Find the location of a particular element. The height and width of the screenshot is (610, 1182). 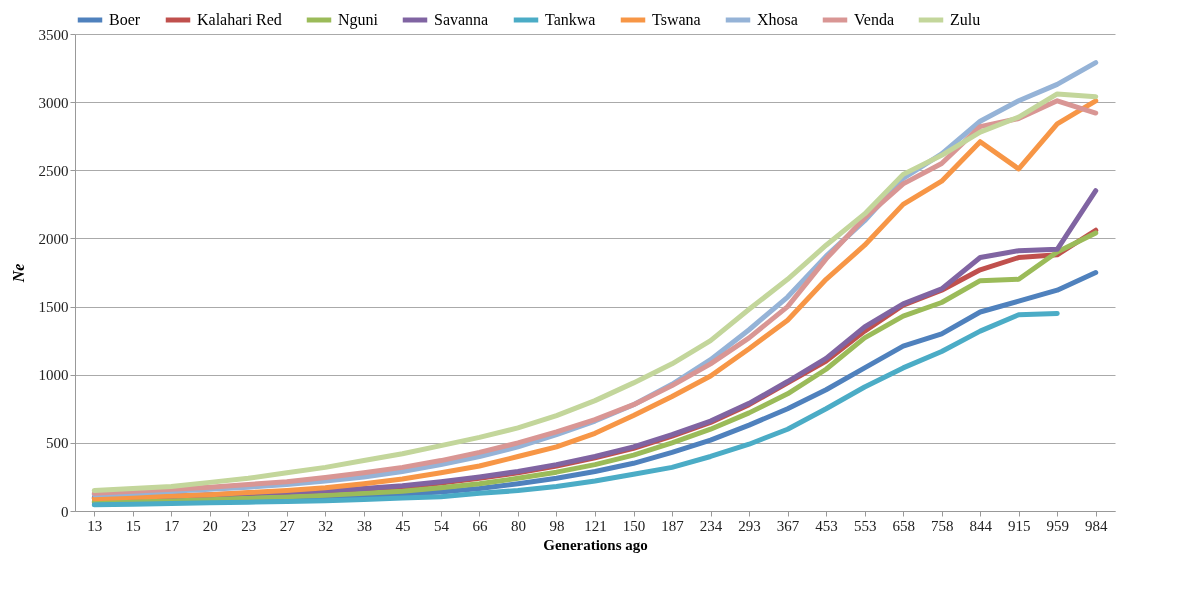

x-tick-label: 38 is located at coordinates (364, 525).